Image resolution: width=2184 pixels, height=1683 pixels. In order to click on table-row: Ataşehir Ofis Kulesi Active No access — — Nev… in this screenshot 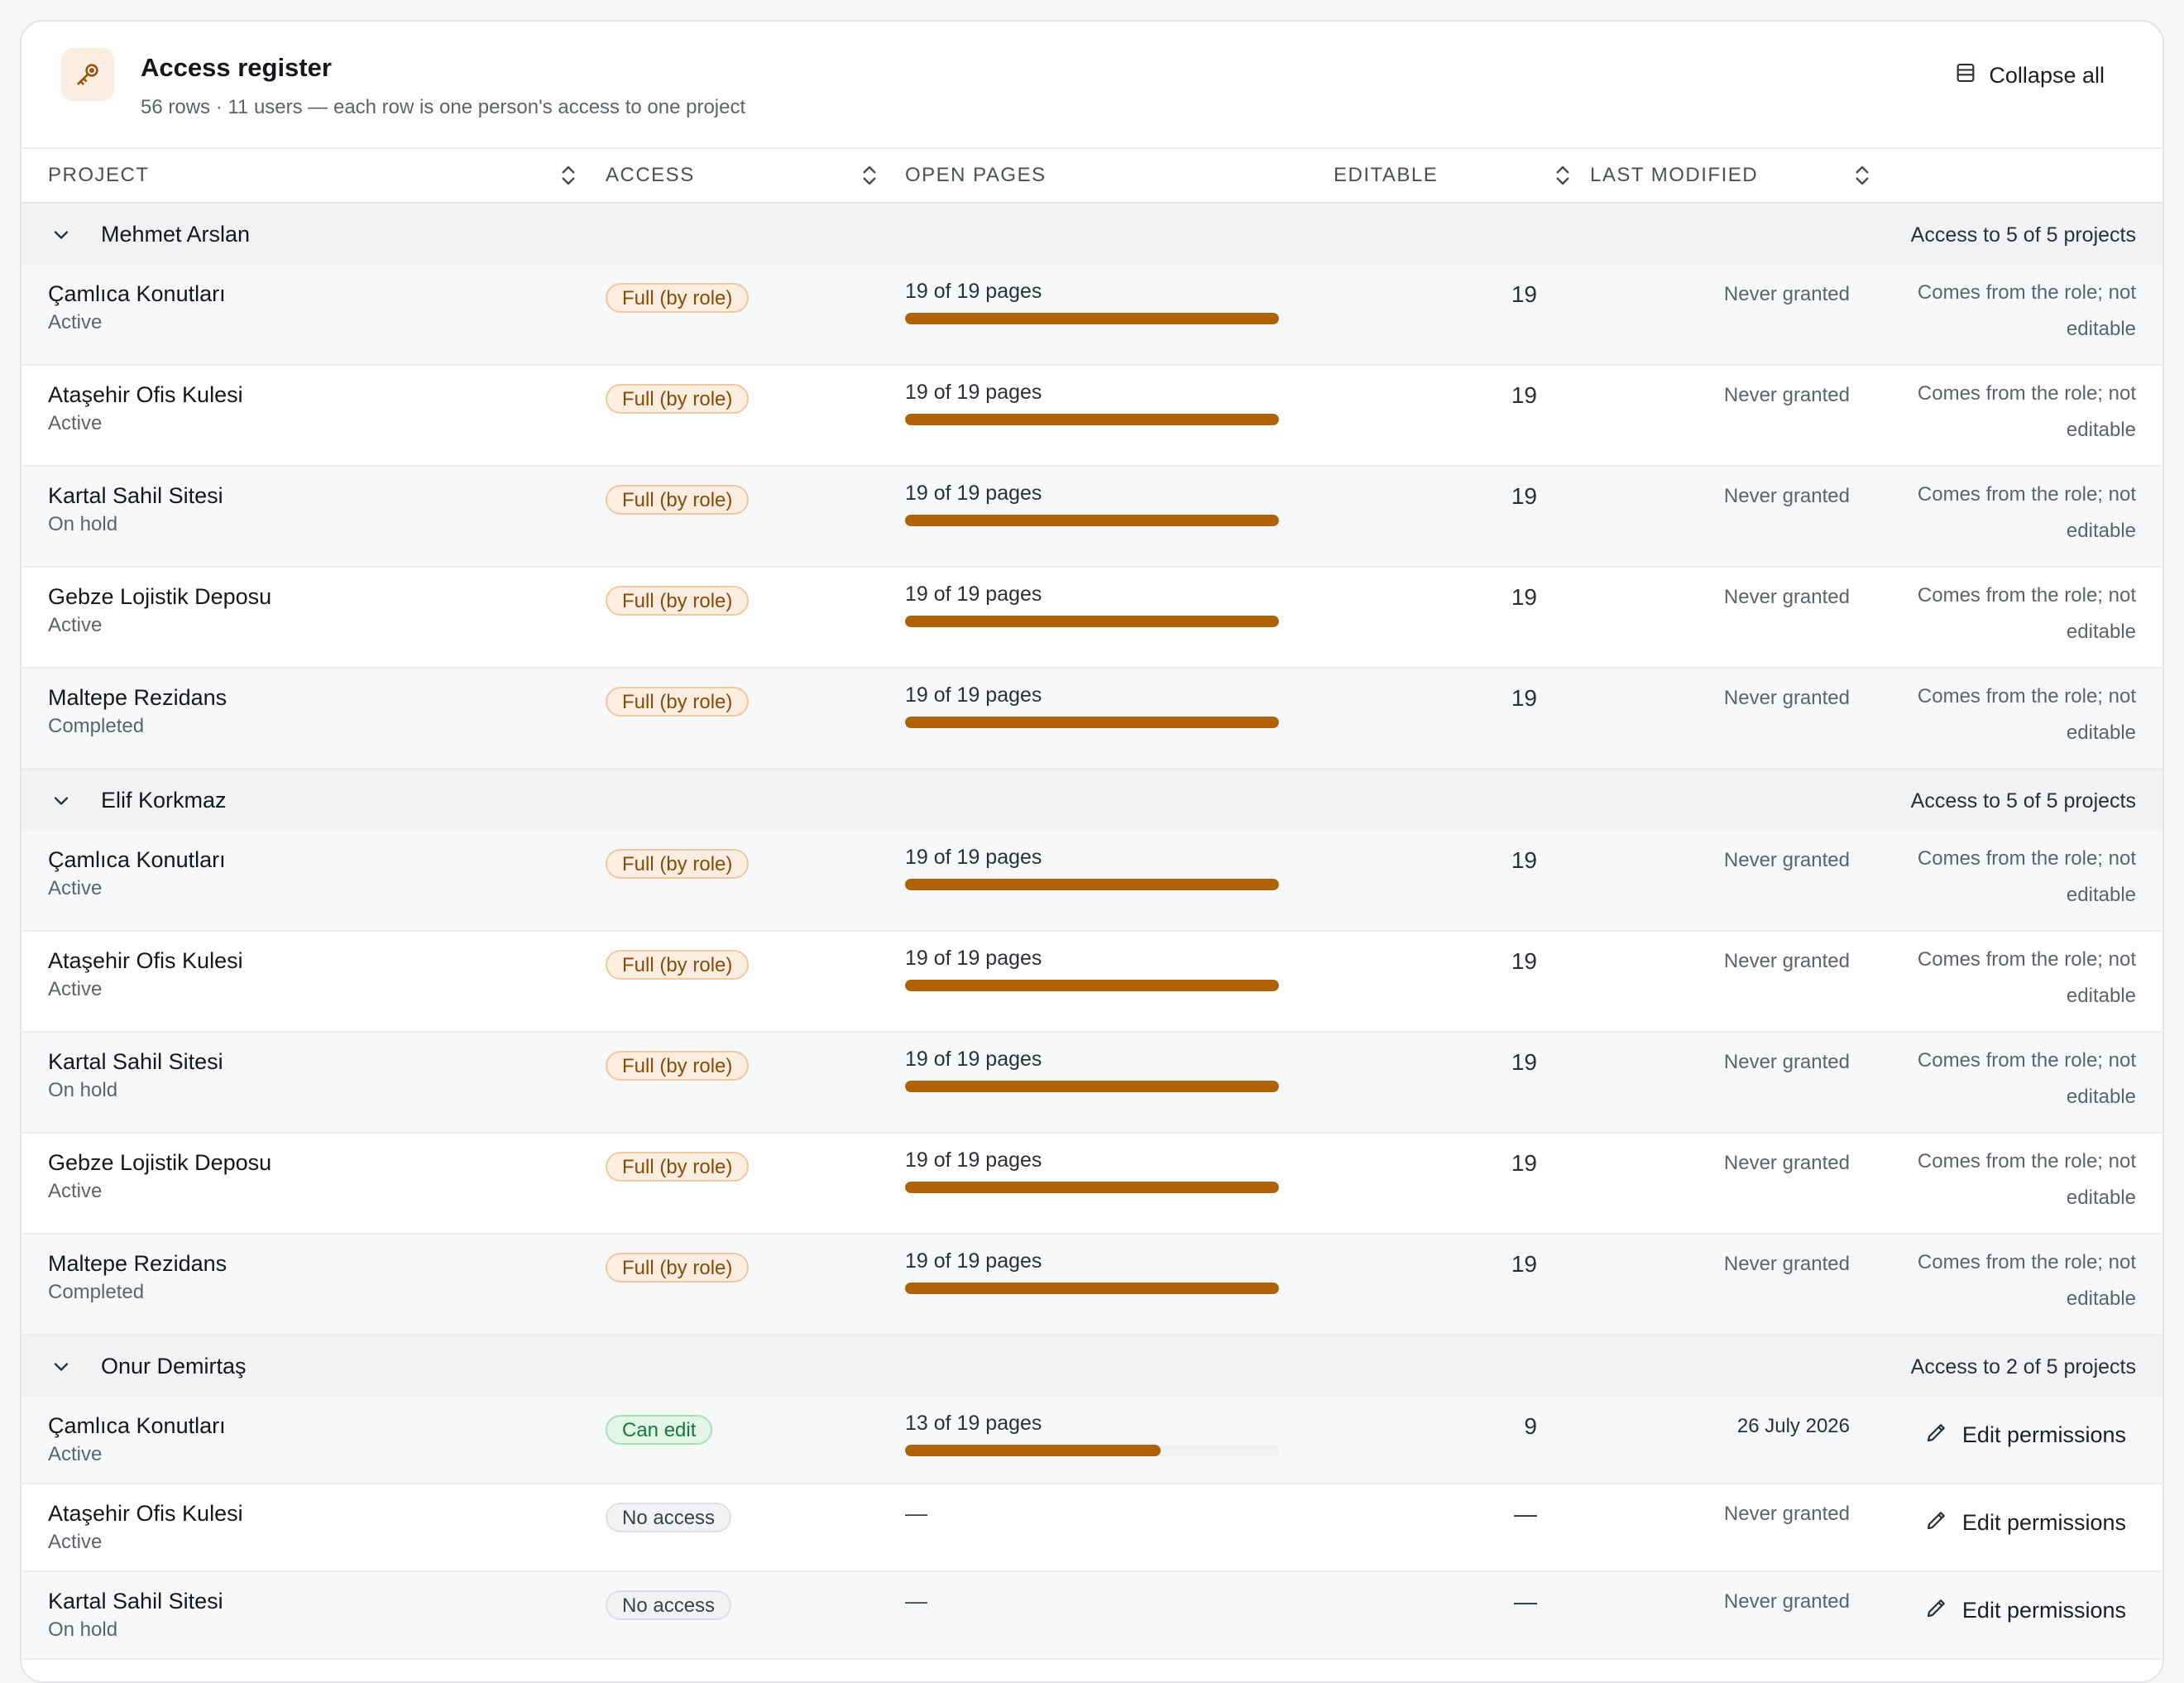, I will do `click(1092, 1528)`.